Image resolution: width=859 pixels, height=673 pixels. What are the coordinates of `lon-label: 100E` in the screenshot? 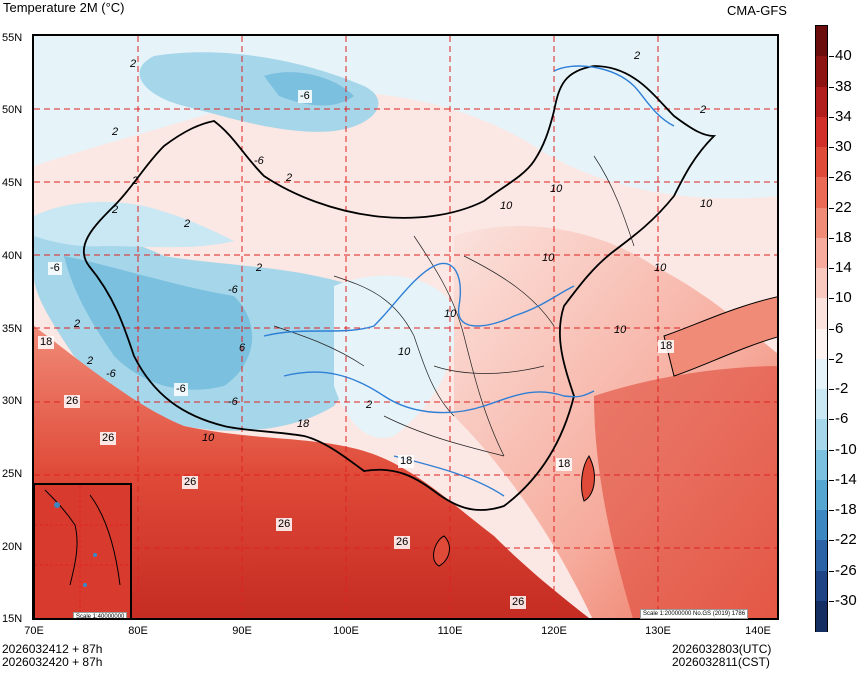 It's located at (346, 631).